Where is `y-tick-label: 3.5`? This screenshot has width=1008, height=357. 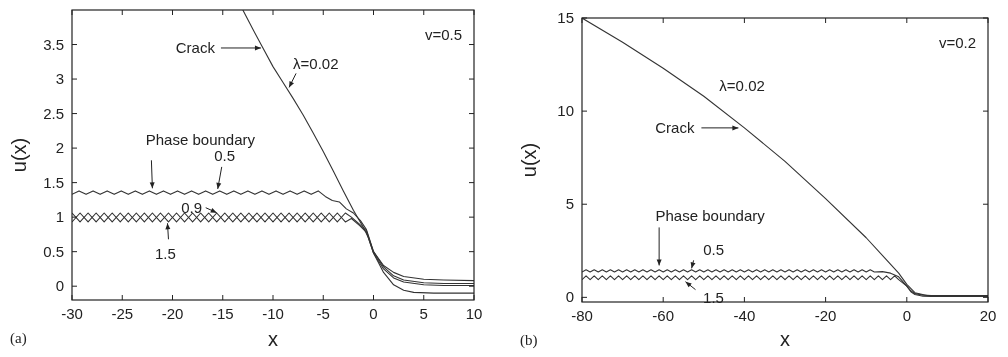
y-tick-label: 3.5 is located at coordinates (53, 44).